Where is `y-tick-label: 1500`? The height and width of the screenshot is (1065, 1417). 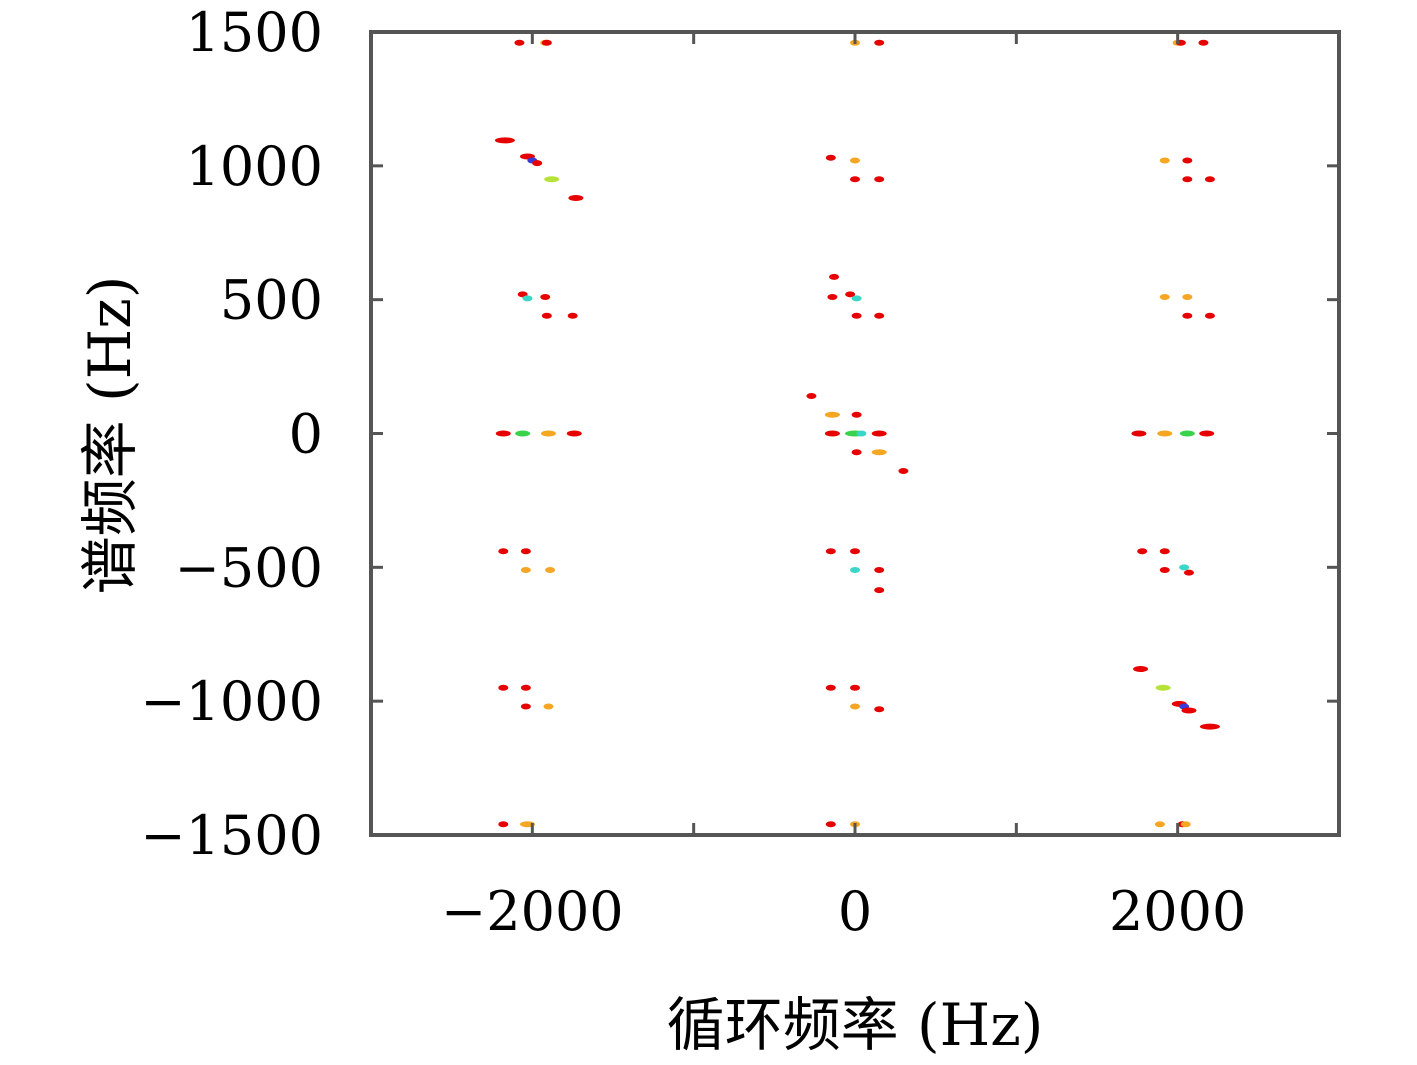
y-tick-label: 1500 is located at coordinates (254, 32).